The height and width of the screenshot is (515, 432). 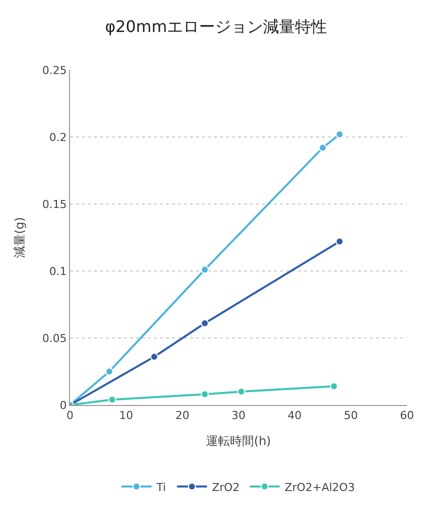 I want to click on legend-label: Ti, so click(x=161, y=487).